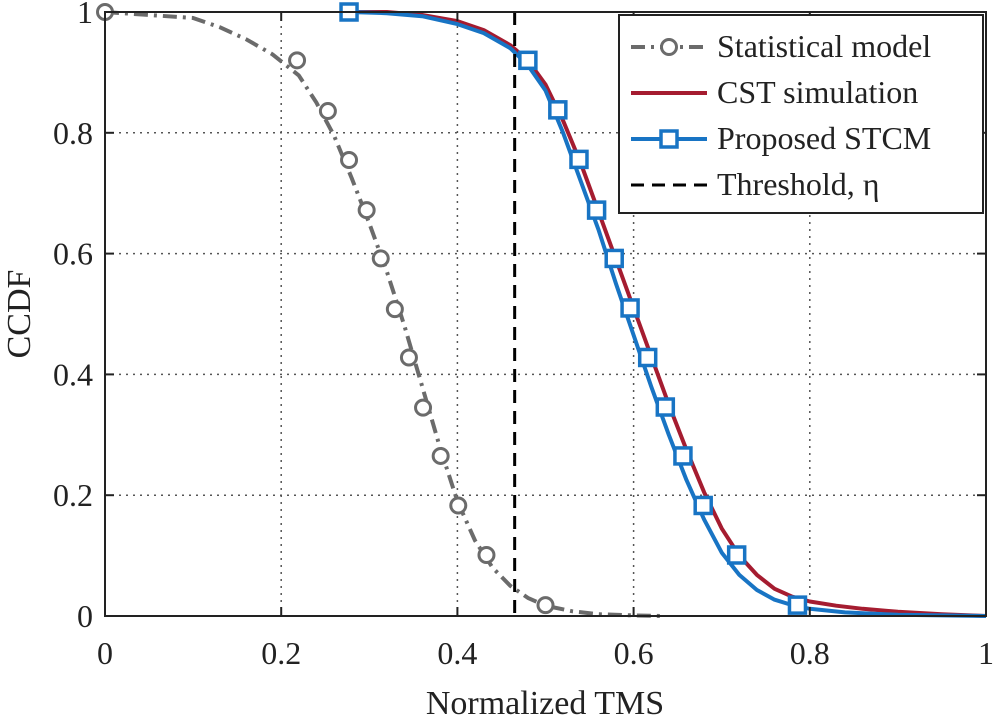  I want to click on legend-item: Proposed STCM, so click(781, 138).